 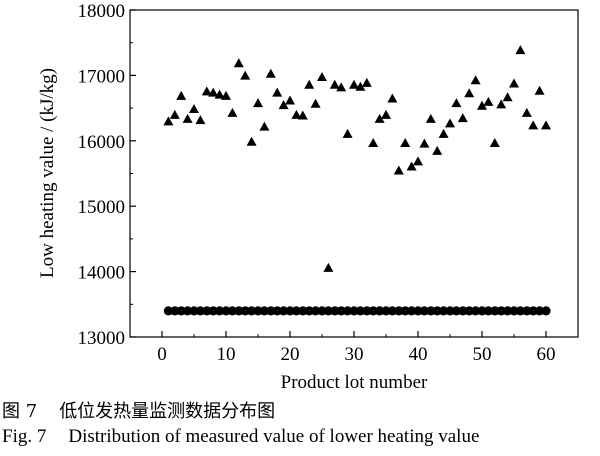 I want to click on y-tick-label: 13000, so click(x=102, y=338).